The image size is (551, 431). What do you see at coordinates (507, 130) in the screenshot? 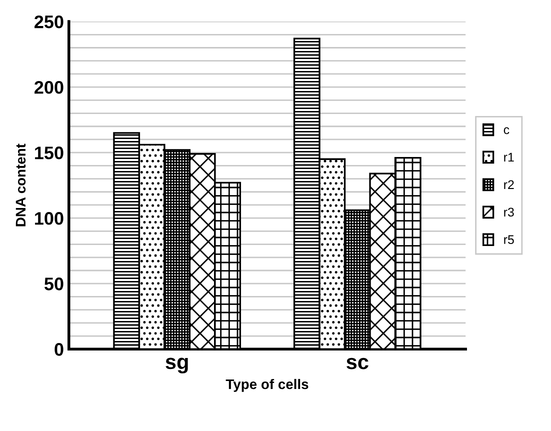
I see `legend-label: c` at bounding box center [507, 130].